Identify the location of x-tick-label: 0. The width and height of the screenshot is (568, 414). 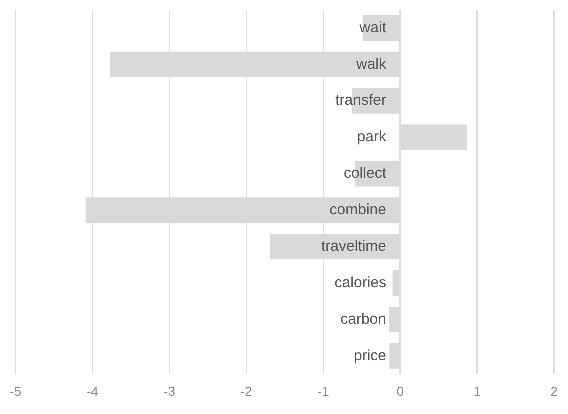
(400, 391).